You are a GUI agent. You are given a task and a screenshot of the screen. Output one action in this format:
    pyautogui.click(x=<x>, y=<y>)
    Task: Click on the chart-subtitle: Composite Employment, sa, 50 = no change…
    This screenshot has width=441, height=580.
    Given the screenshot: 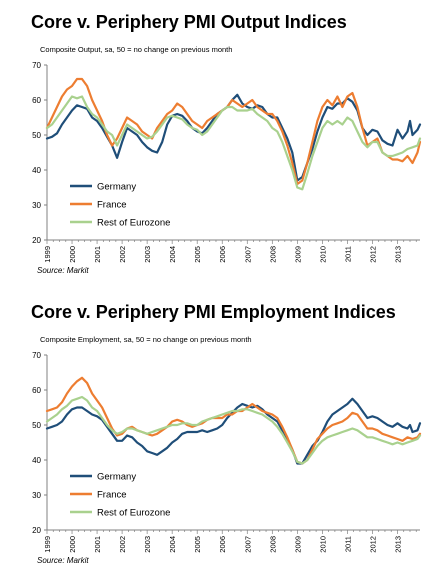 What is the action you would take?
    pyautogui.click(x=146, y=339)
    